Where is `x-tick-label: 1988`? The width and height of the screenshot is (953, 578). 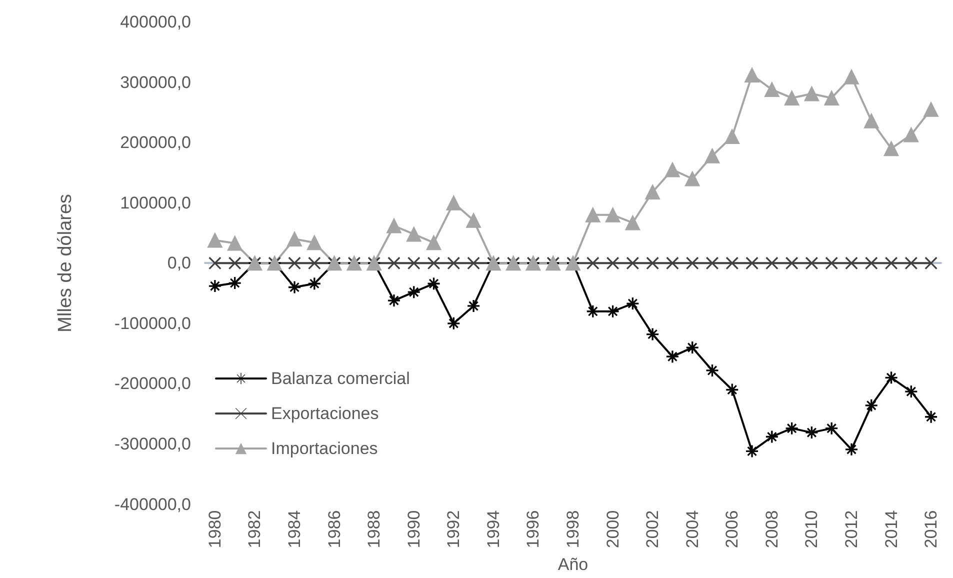 x-tick-label: 1988 is located at coordinates (374, 529).